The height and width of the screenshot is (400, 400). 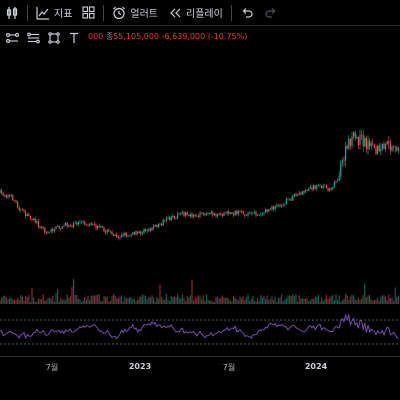 I want to click on undo-icon, so click(x=247, y=13).